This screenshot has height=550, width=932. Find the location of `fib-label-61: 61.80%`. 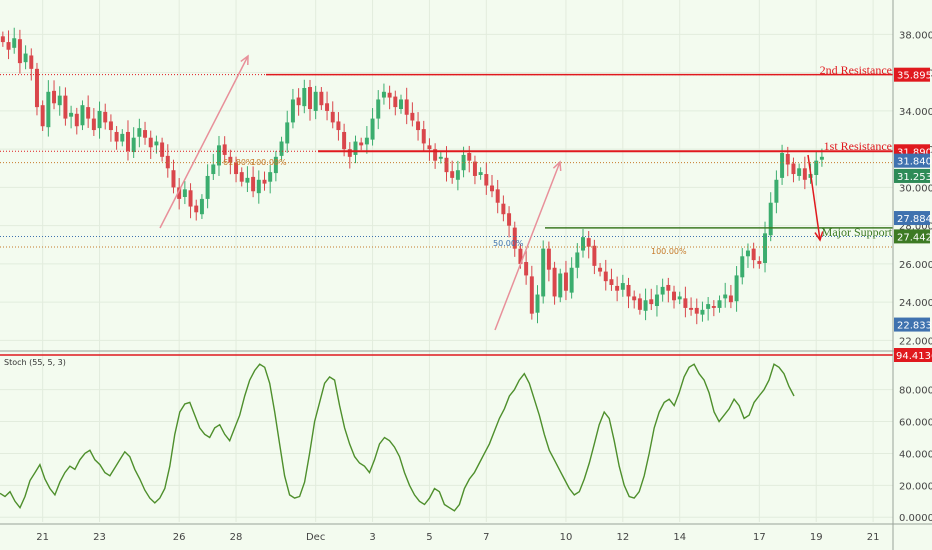

fib-label-61: 61.80% is located at coordinates (238, 162).